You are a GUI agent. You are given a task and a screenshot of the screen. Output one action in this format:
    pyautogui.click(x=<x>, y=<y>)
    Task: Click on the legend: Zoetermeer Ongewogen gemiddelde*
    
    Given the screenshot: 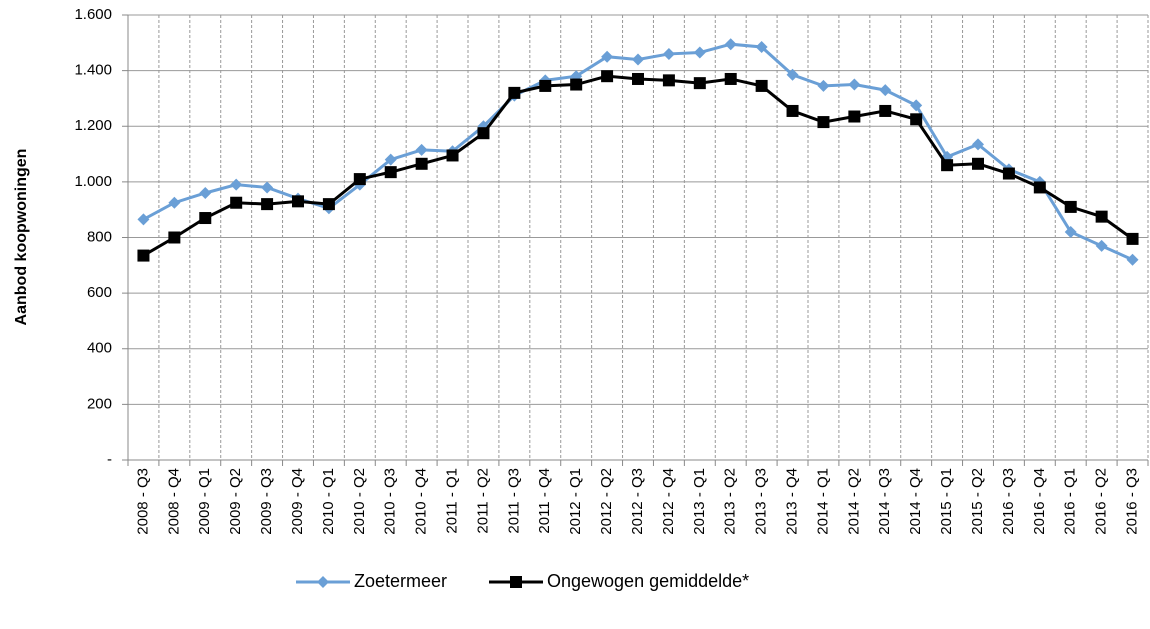 What is the action you would take?
    pyautogui.click(x=522, y=581)
    